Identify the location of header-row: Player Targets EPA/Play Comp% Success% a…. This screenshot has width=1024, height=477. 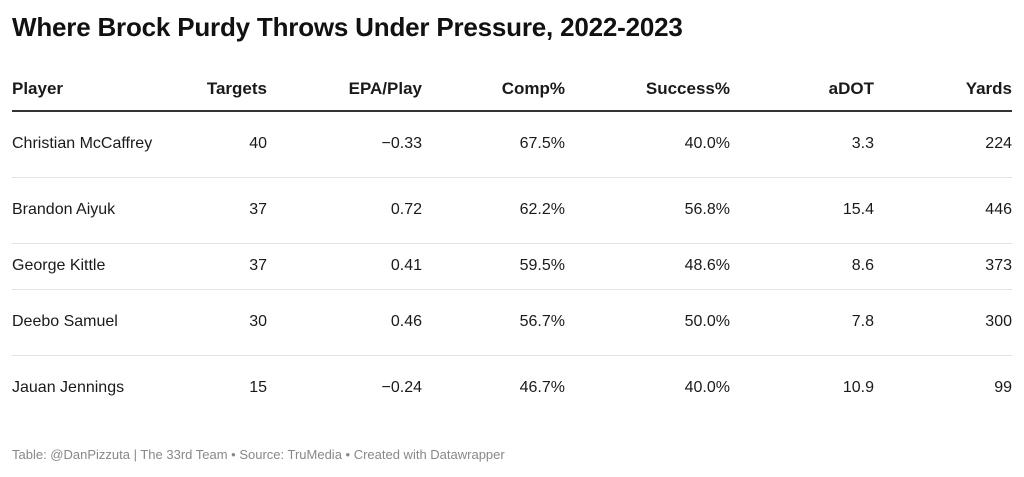
(512, 90).